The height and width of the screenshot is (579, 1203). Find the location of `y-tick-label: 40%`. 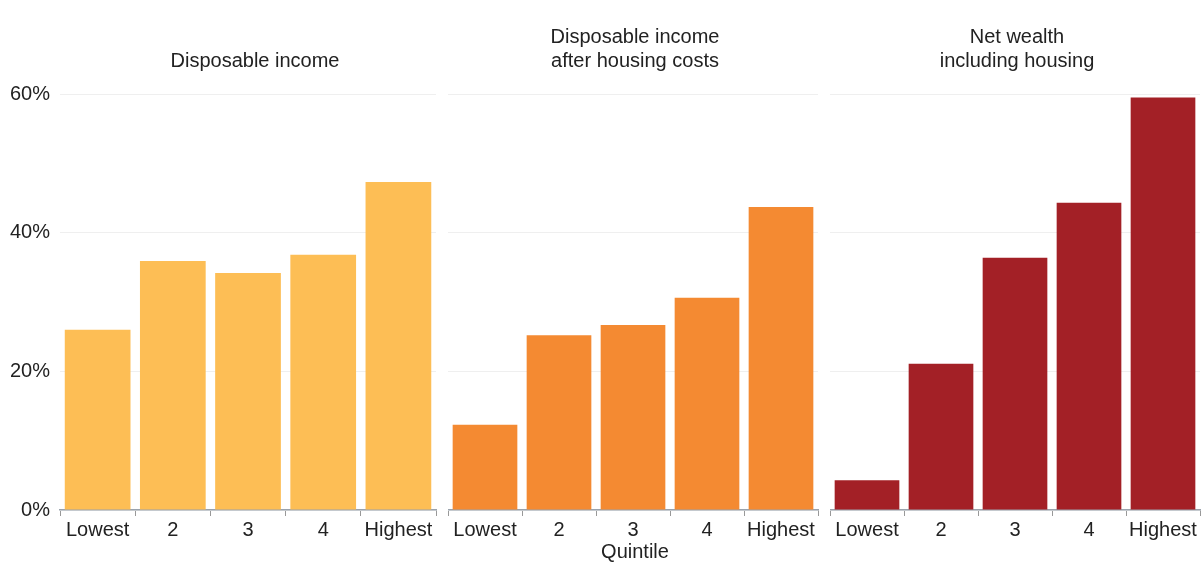

y-tick-label: 40% is located at coordinates (30, 231).